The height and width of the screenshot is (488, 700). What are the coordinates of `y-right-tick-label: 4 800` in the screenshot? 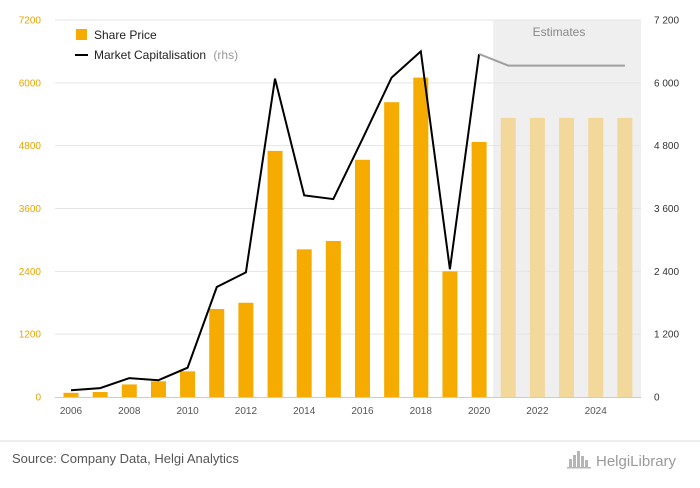 It's located at (666, 146).